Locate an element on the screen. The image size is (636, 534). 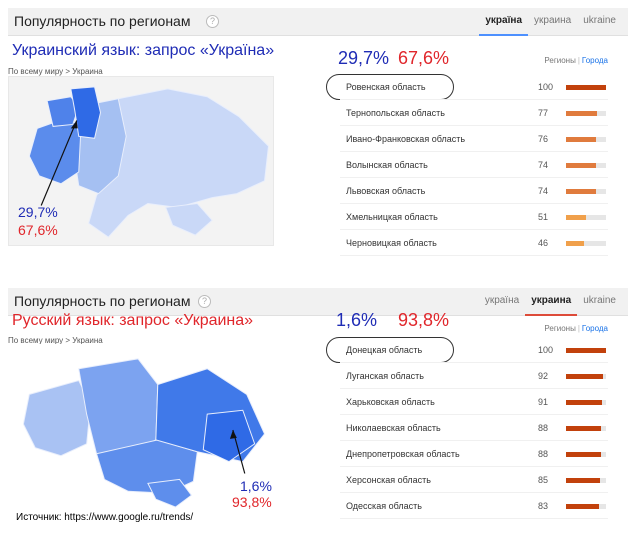
region-row: Луганская область 92 is located at coordinates (474, 376).